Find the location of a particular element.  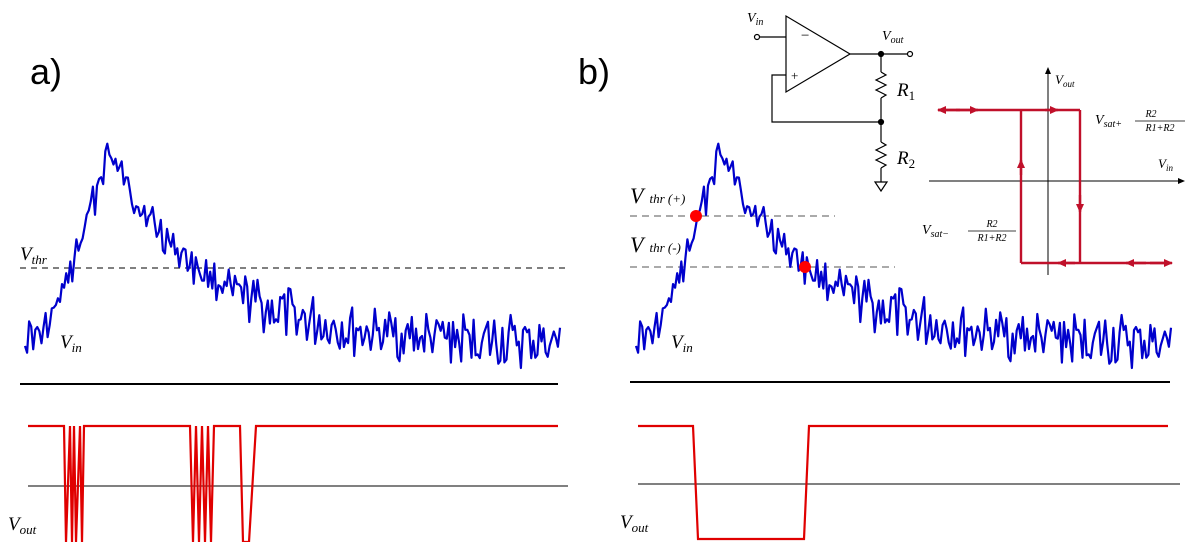

svg-text: Vsat− is located at coordinates (935, 231).